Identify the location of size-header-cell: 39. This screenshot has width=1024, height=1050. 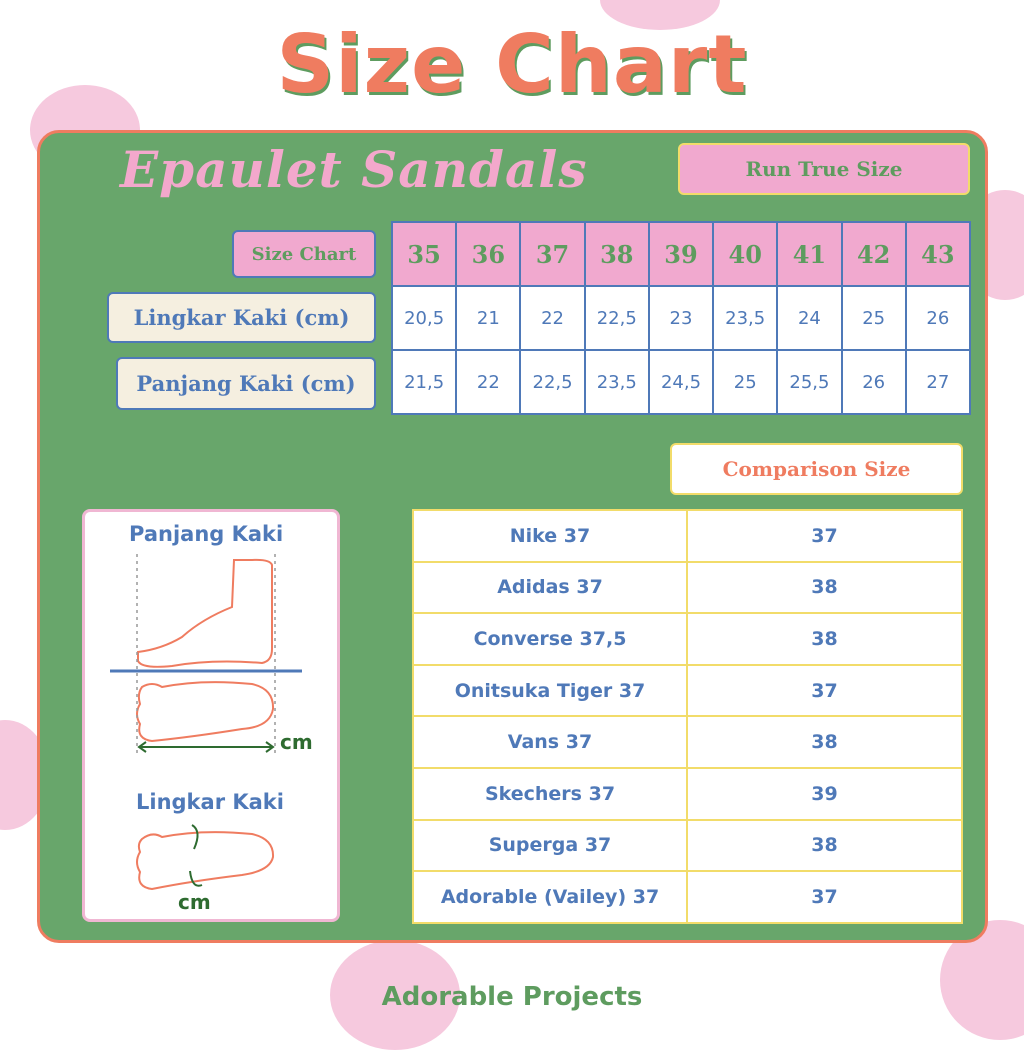
(681, 254).